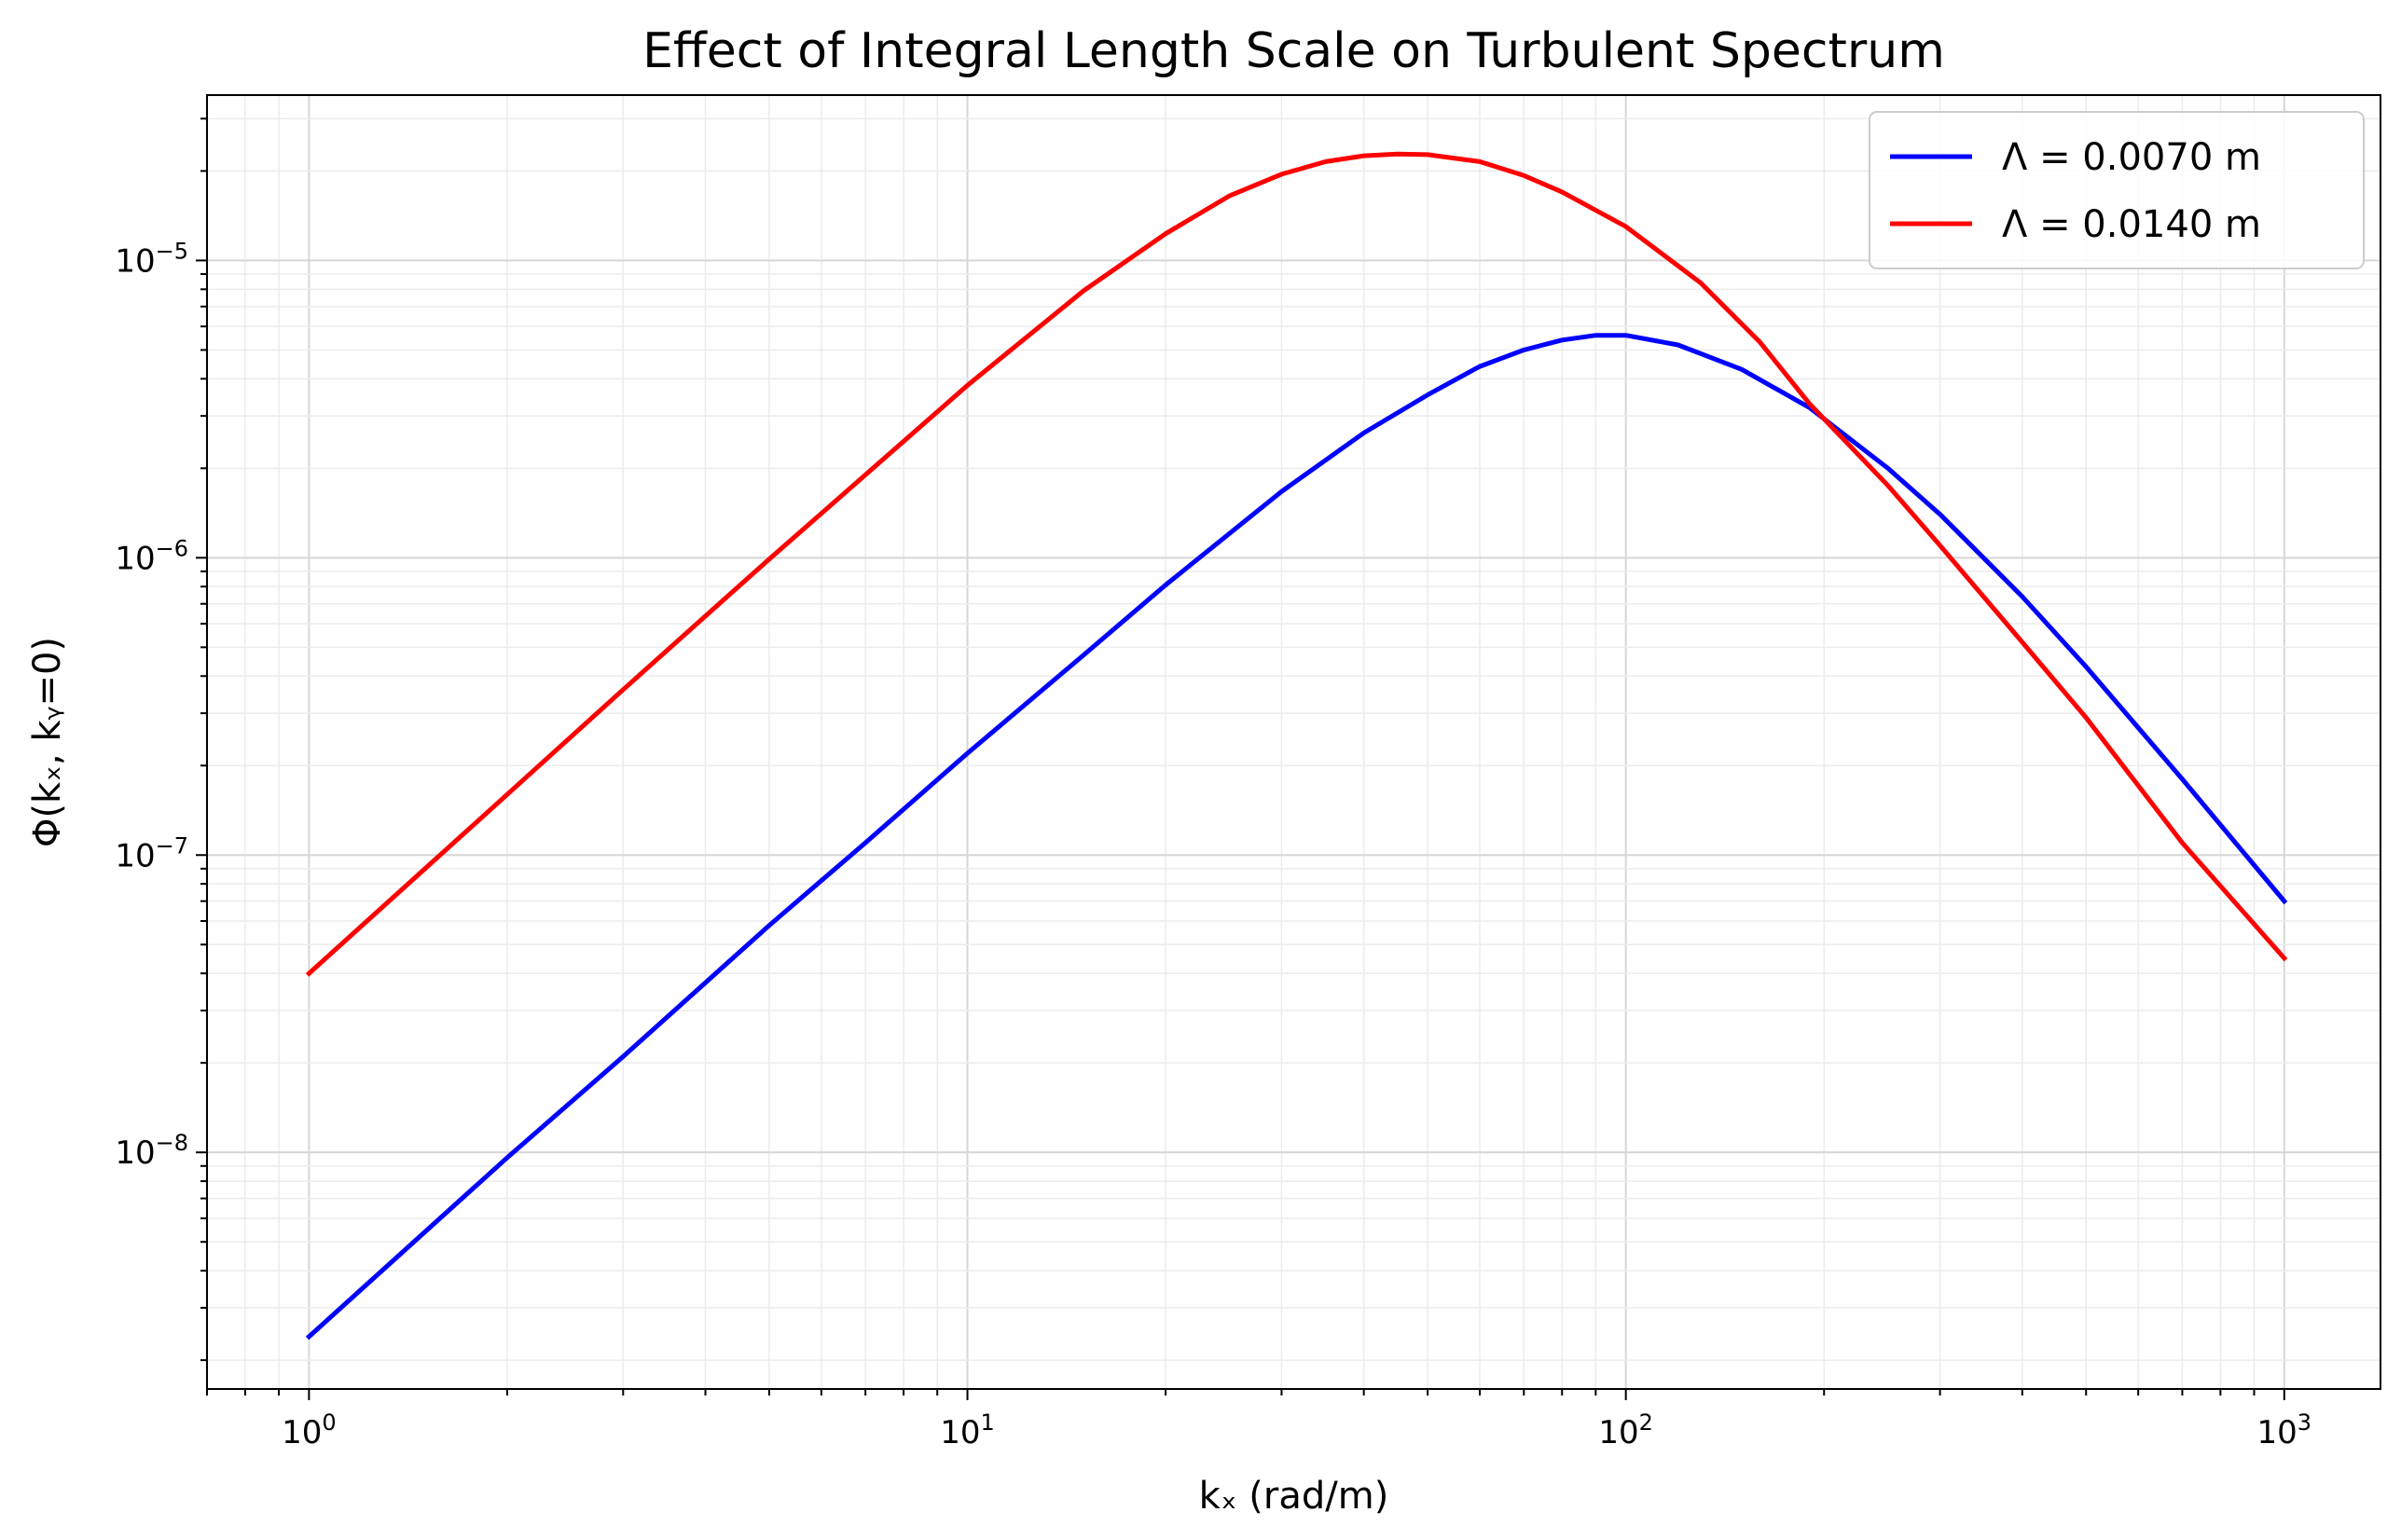 The image size is (2401, 1540). I want to click on y-tick-label: 10⁻⁵, so click(152, 259).